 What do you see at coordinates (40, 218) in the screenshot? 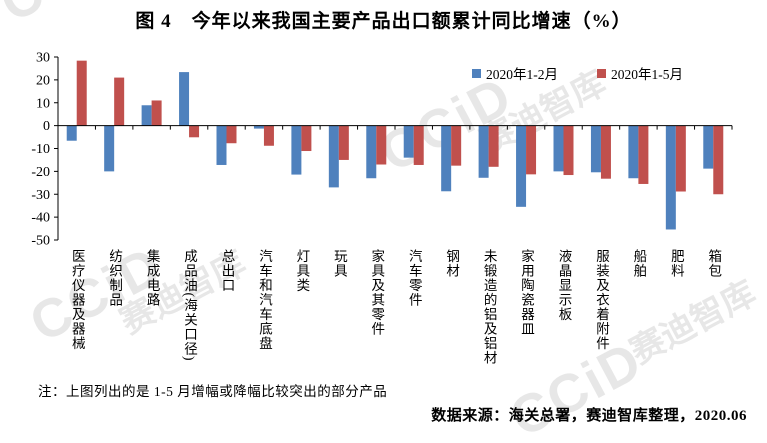
I see `y-tick-label: -40` at bounding box center [40, 218].